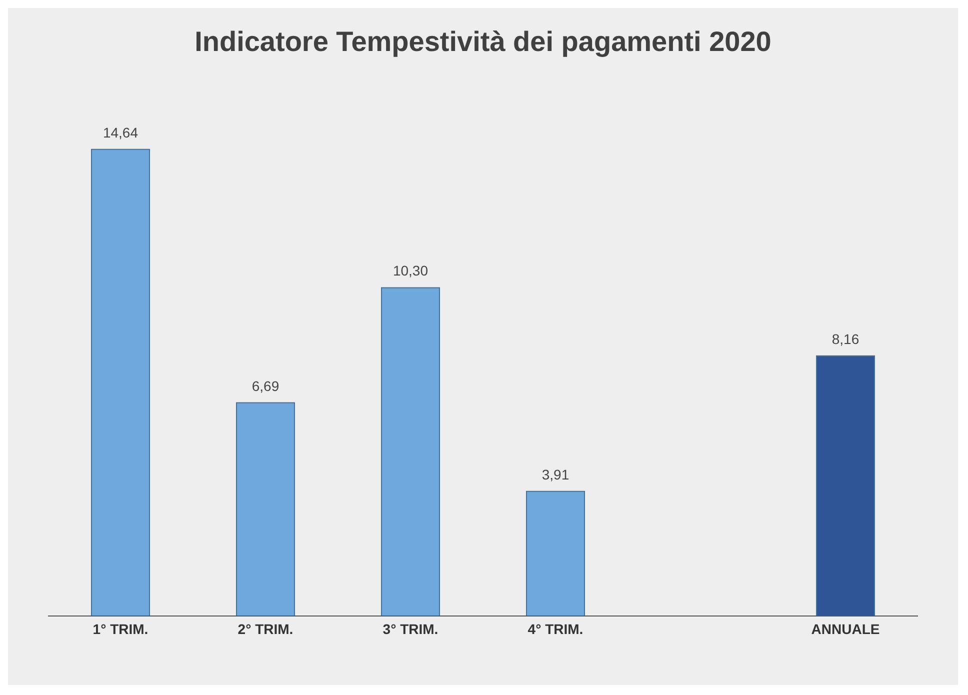 The height and width of the screenshot is (695, 968). Describe the element at coordinates (410, 270) in the screenshot. I see `data-label: 10,30` at that location.